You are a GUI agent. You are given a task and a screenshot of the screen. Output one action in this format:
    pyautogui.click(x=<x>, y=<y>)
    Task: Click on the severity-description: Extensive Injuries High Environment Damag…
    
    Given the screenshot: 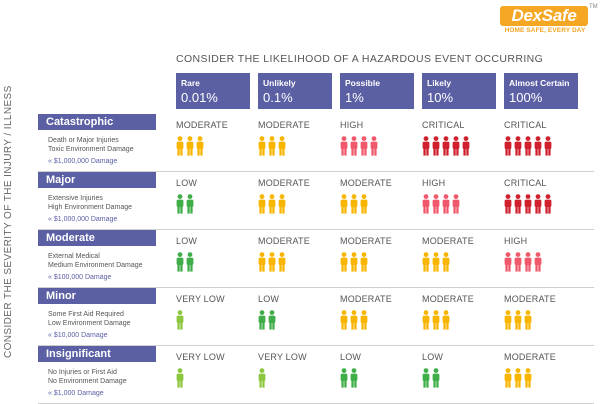 What is the action you would take?
    pyautogui.click(x=90, y=203)
    